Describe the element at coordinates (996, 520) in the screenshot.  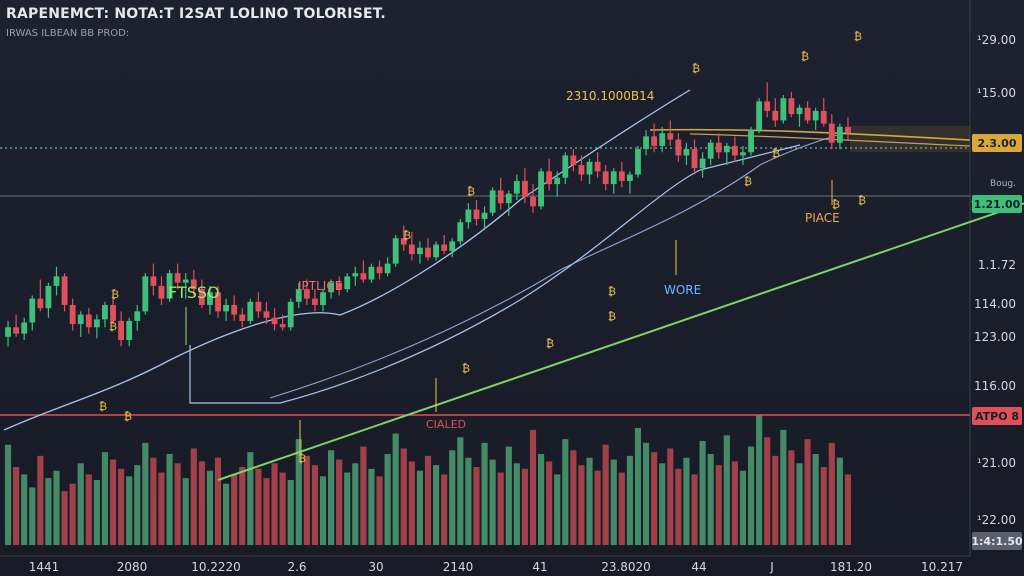
I see `y-tick-label: ¹22.00` at that location.